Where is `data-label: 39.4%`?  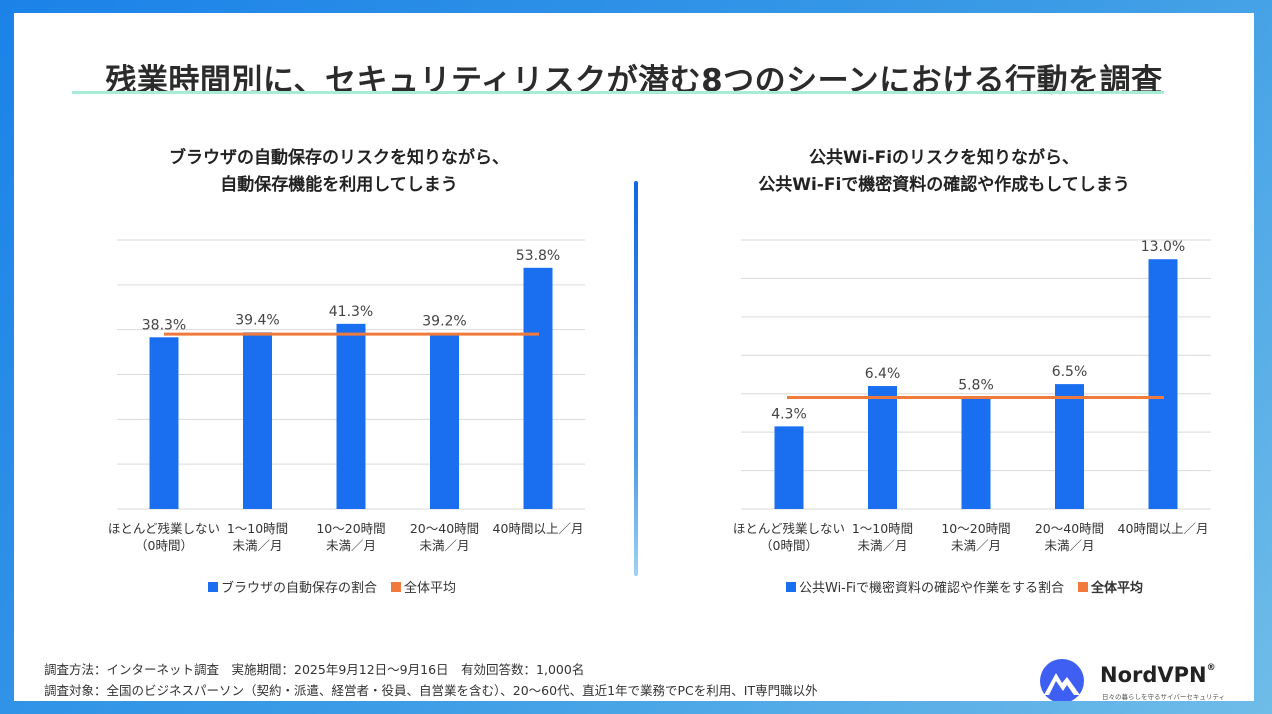 data-label: 39.4% is located at coordinates (257, 320).